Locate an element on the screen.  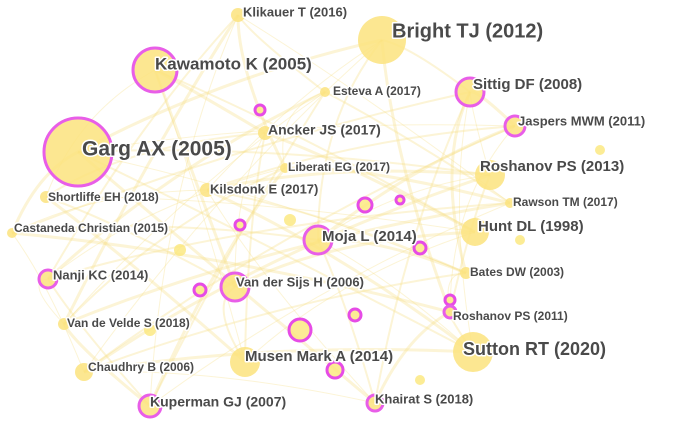
node-label: Klikauer T (2016) is located at coordinates (295, 11).